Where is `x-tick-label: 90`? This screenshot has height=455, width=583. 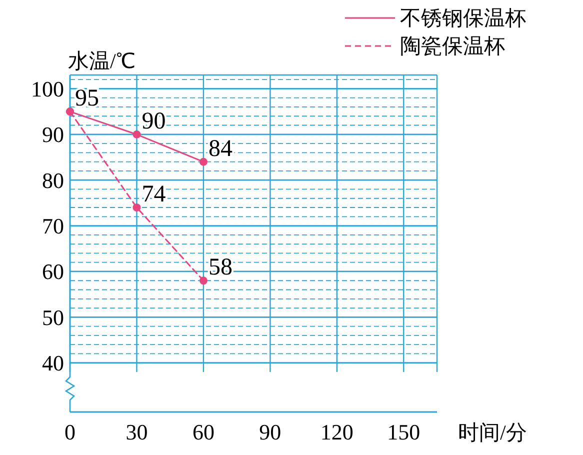
x-tick-label: 90 is located at coordinates (270, 432).